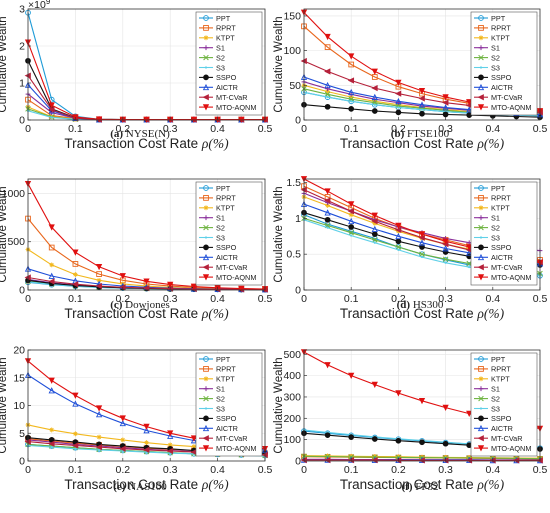 This screenshot has height=513, width=550. What do you see at coordinates (511, 107) in the screenshot?
I see `legend-label: MTO-AQNM` at bounding box center [511, 107].